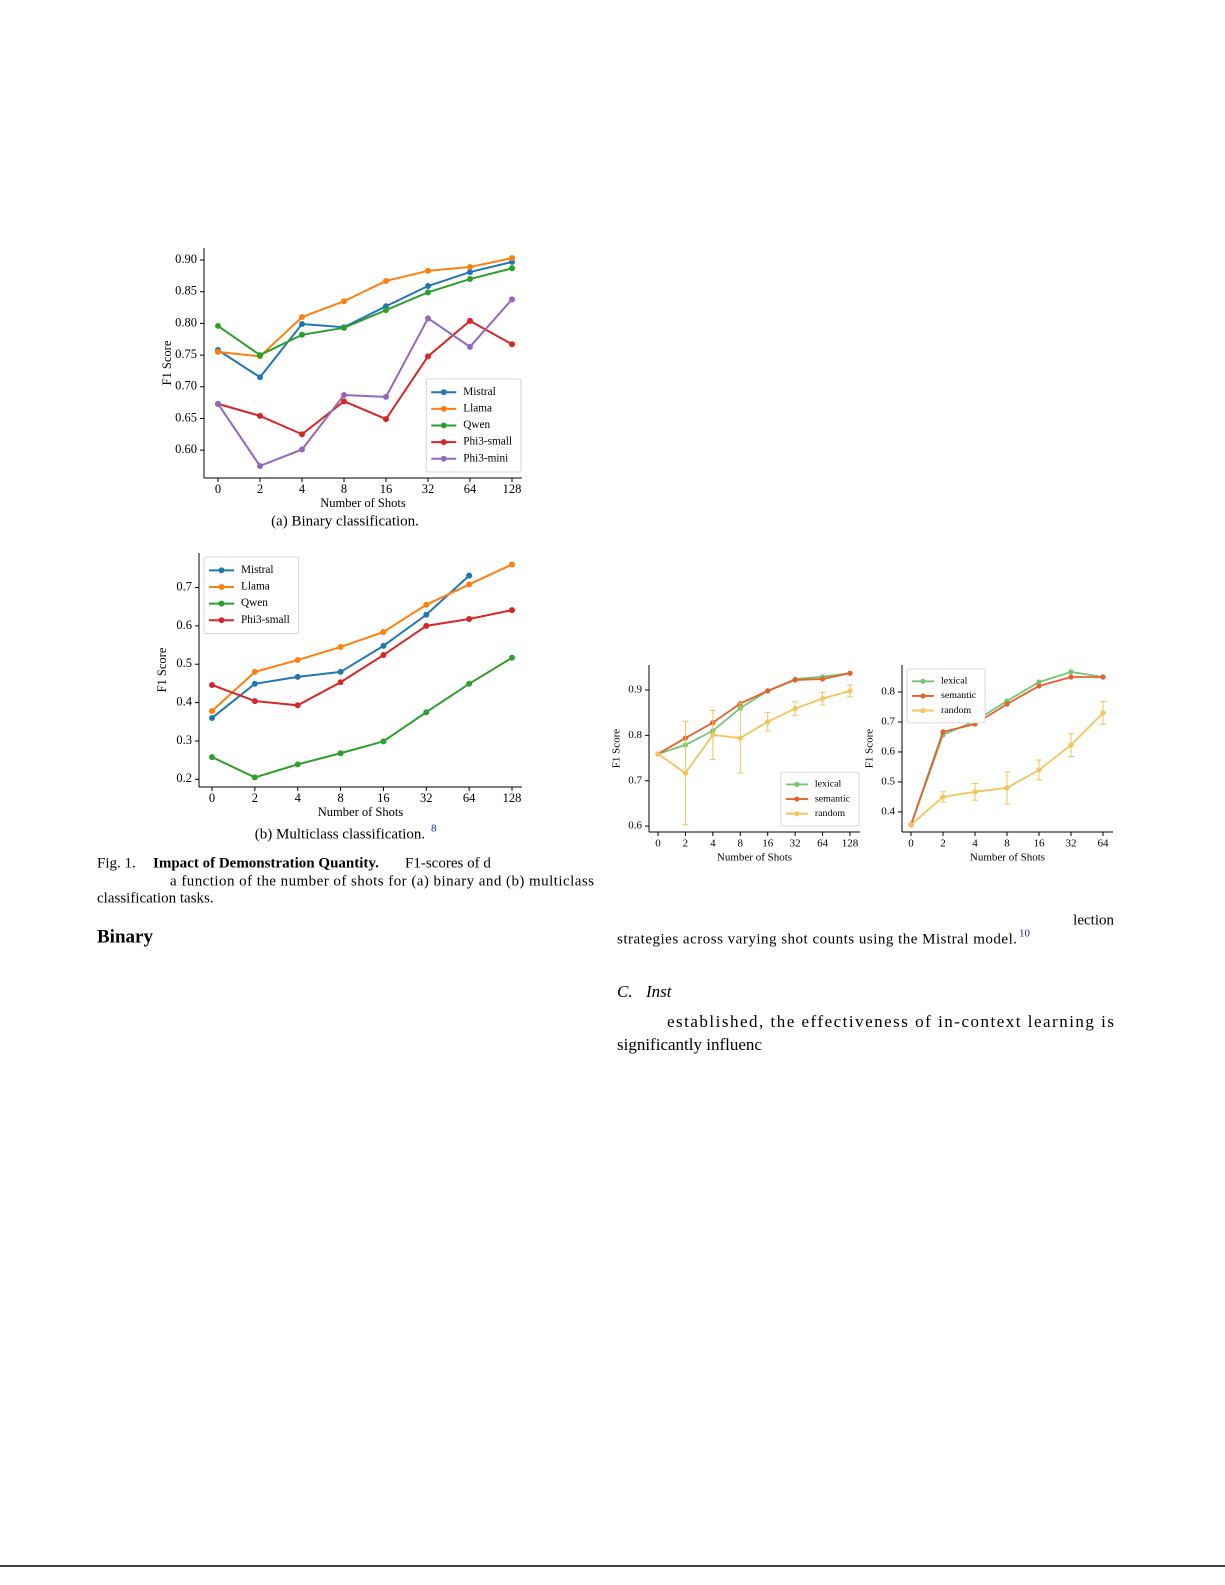 The width and height of the screenshot is (1225, 1585). Describe the element at coordinates (470, 489) in the screenshot. I see `x-tick-label: 64` at that location.